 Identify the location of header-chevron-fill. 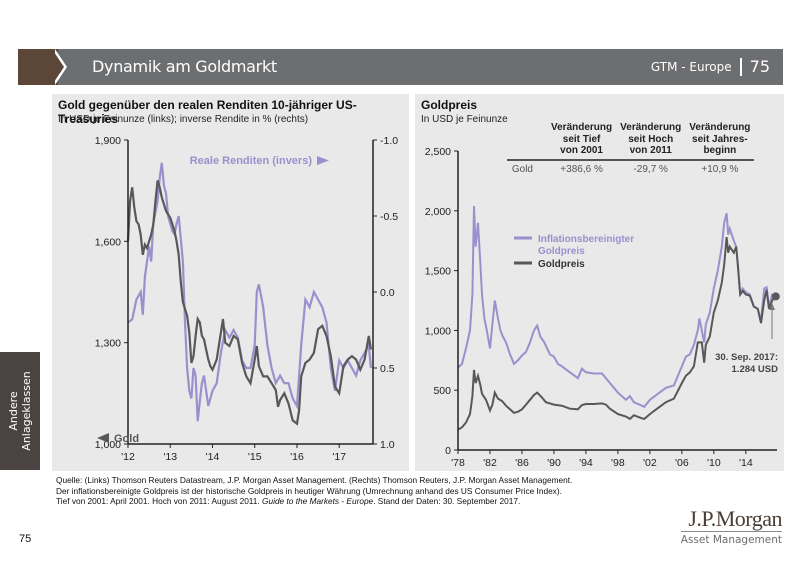
(58, 67).